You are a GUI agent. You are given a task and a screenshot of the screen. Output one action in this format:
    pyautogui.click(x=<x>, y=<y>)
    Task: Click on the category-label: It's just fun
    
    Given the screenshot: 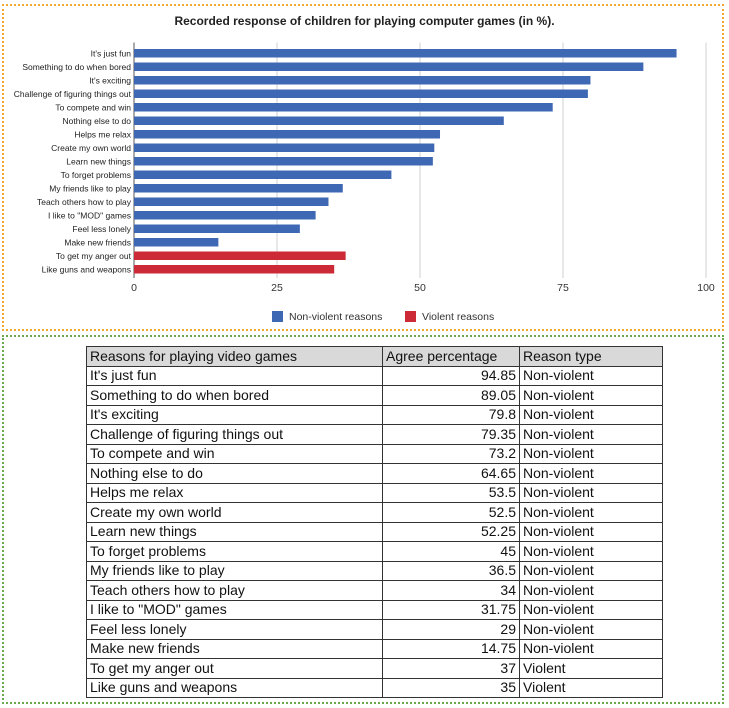 What is the action you would take?
    pyautogui.click(x=111, y=53)
    